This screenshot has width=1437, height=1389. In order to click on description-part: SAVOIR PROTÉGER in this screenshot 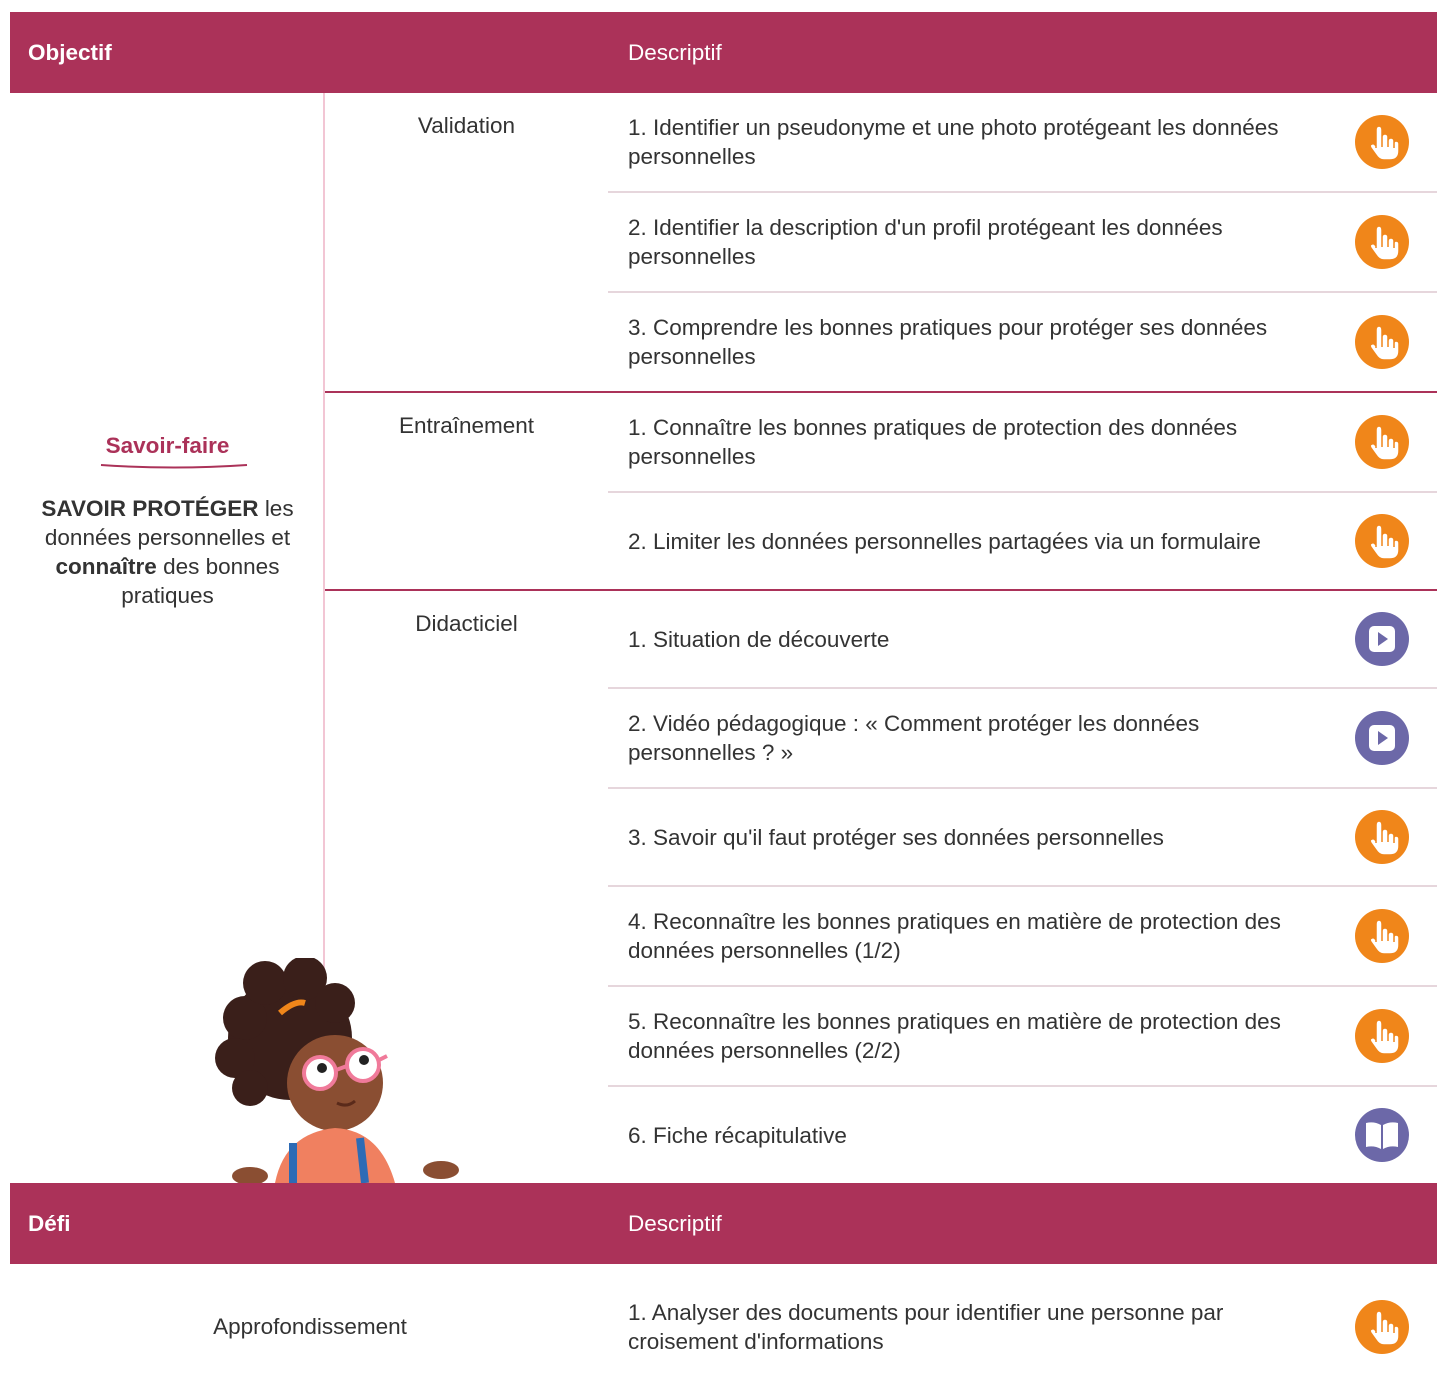, I will do `click(150, 508)`.